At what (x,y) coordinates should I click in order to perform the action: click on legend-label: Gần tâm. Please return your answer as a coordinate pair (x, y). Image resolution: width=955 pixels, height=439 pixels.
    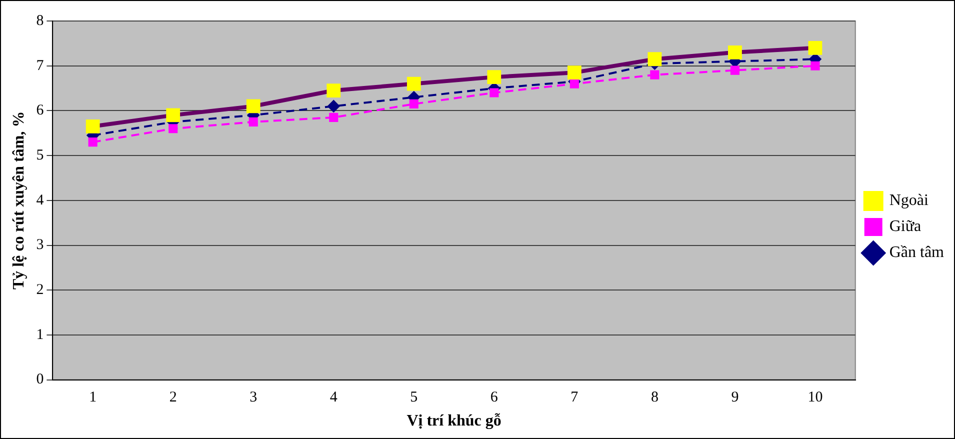
    Looking at the image, I should click on (917, 253).